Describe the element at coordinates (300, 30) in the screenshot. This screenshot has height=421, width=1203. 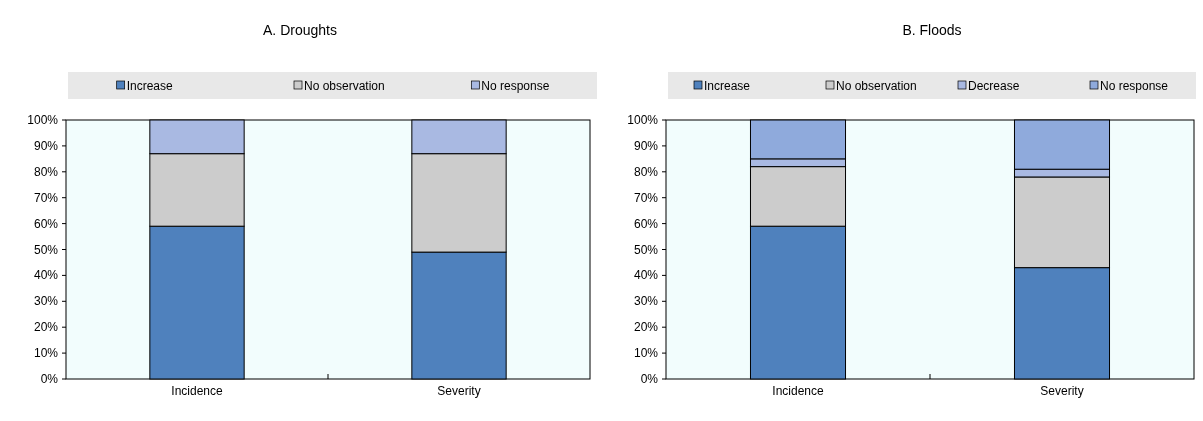
I see `chart-title: A. Droughts` at that location.